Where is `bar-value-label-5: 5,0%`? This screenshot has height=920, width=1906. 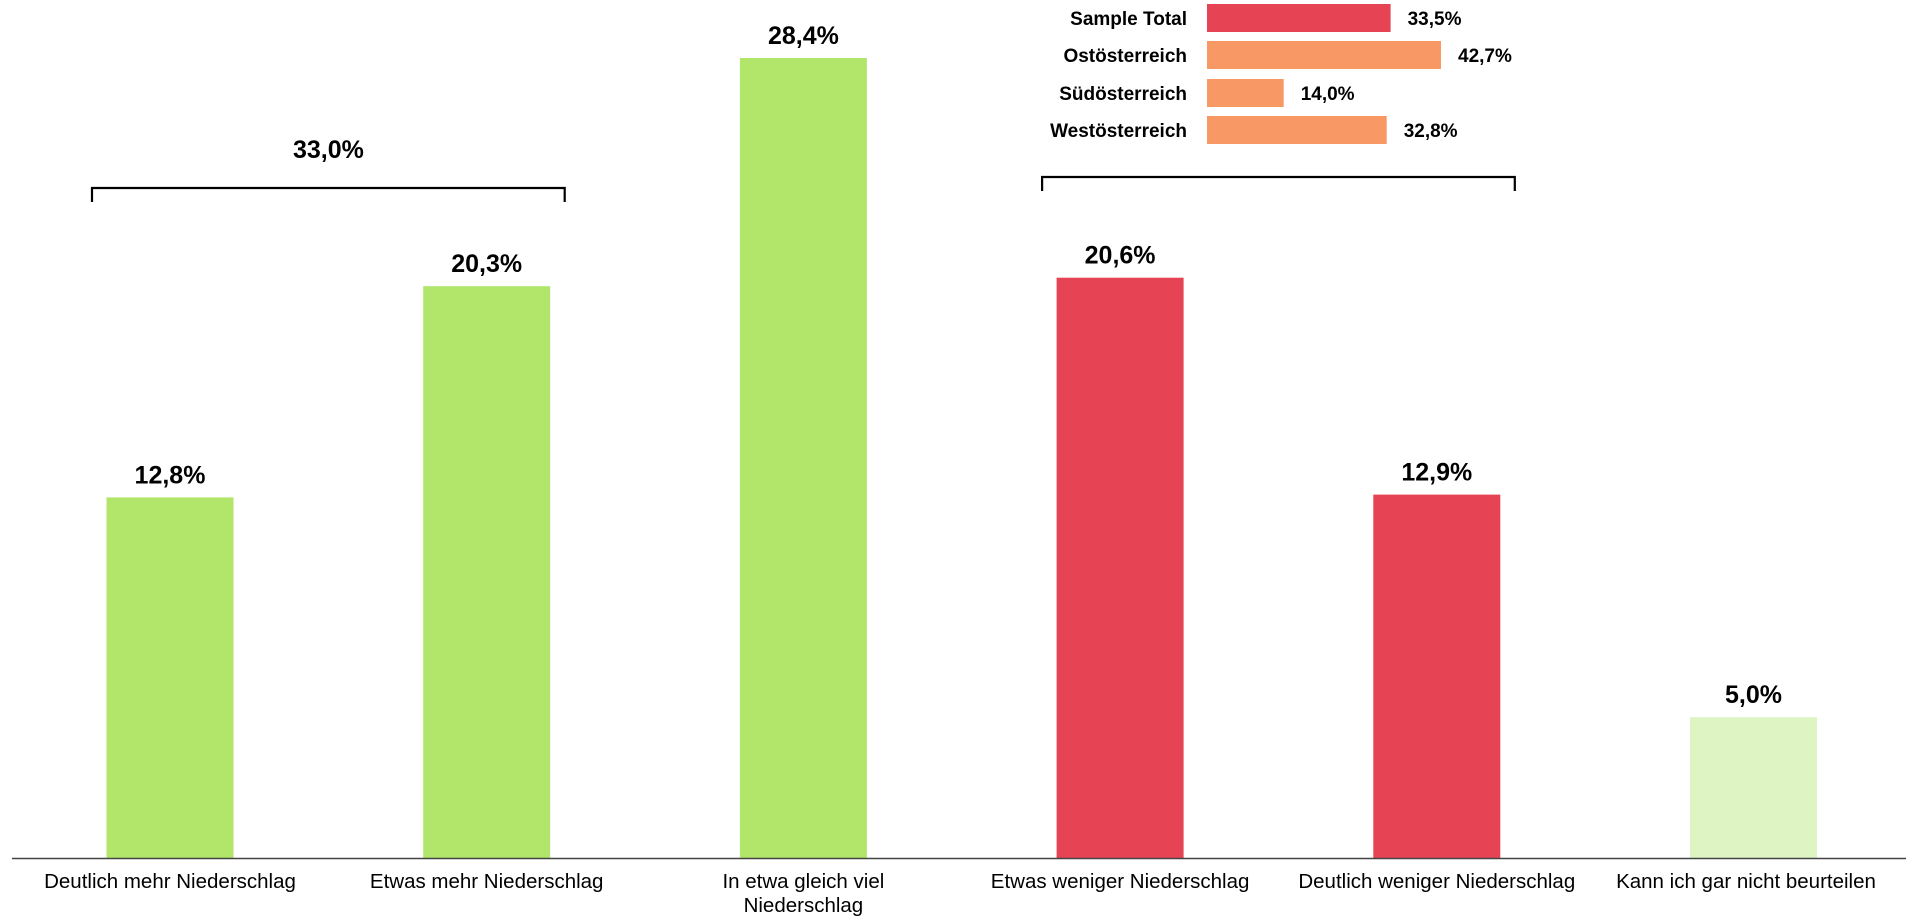 bar-value-label-5: 5,0% is located at coordinates (1753, 695).